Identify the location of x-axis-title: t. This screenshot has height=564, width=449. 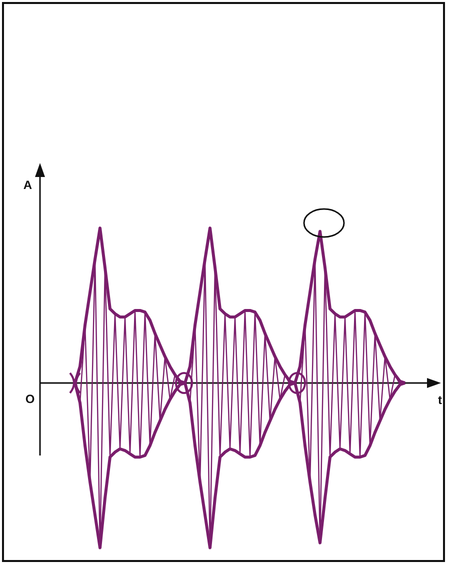
(440, 399).